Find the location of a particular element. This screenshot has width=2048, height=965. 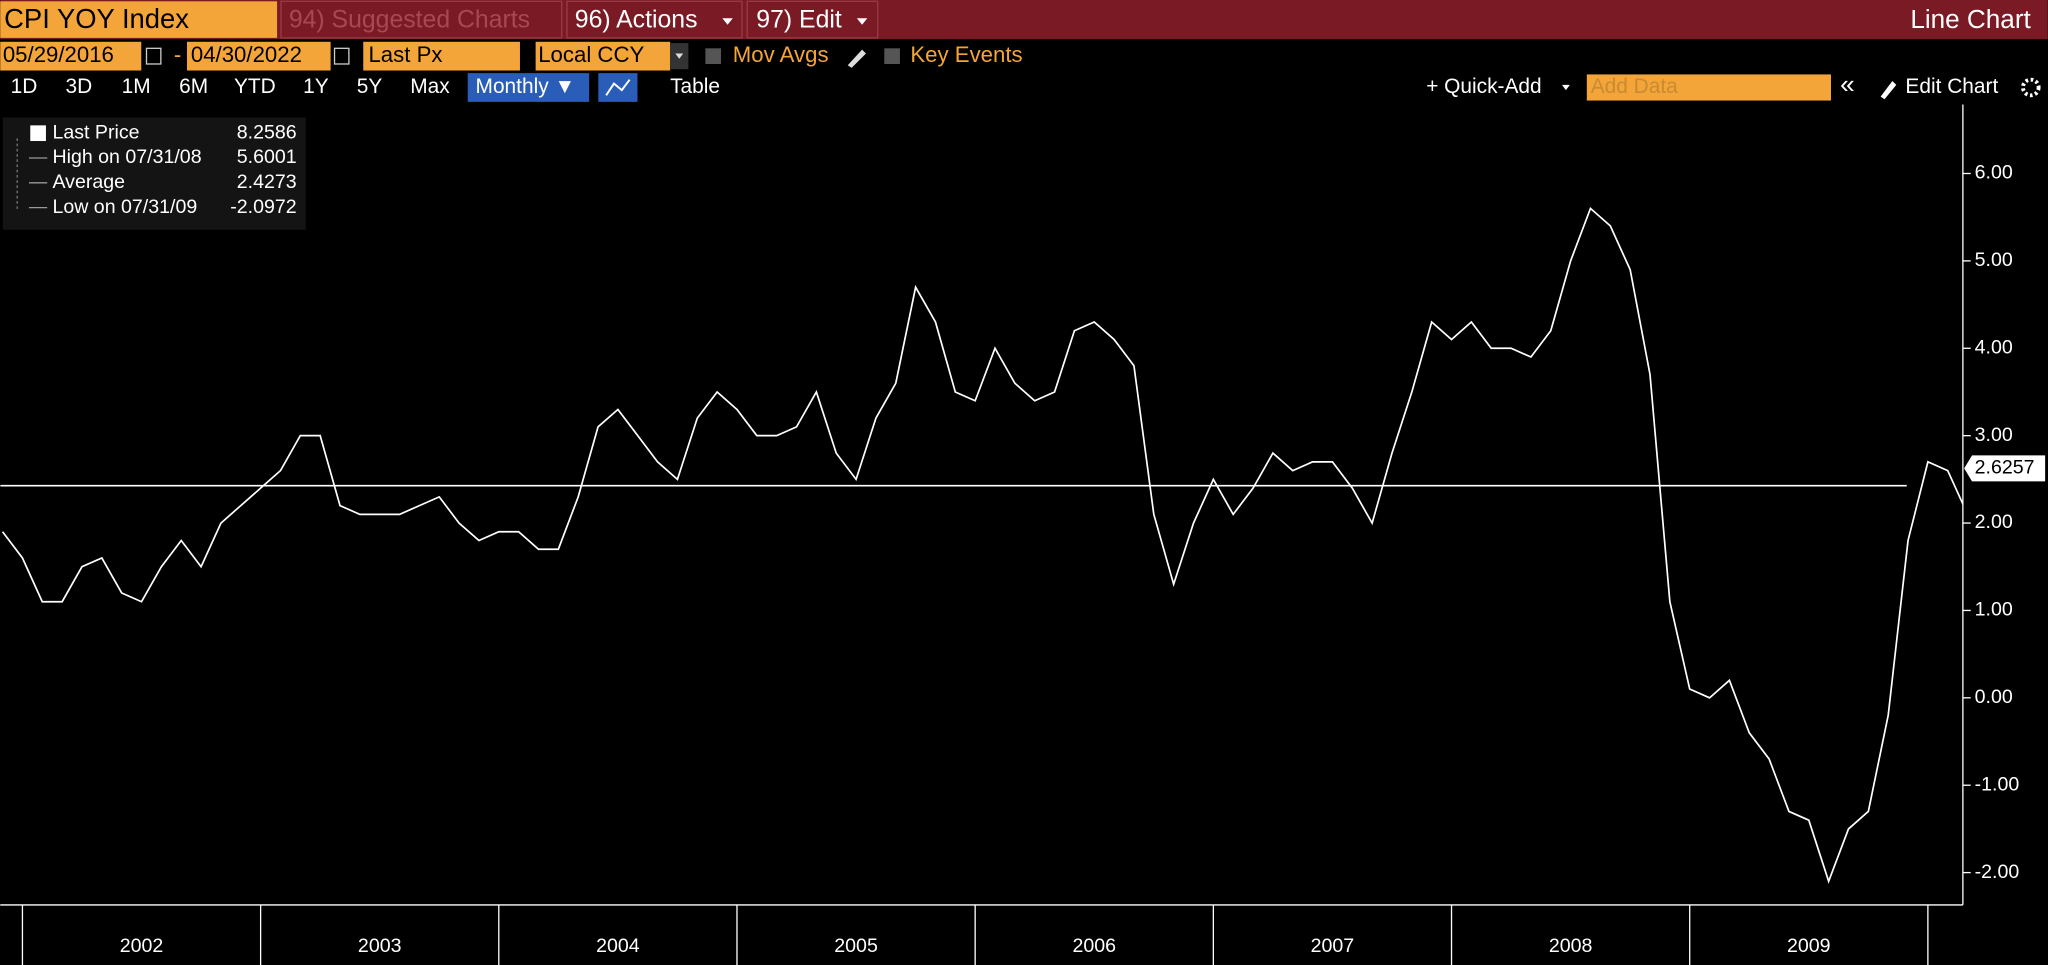

legend-value: 5.6001 is located at coordinates (267, 157).